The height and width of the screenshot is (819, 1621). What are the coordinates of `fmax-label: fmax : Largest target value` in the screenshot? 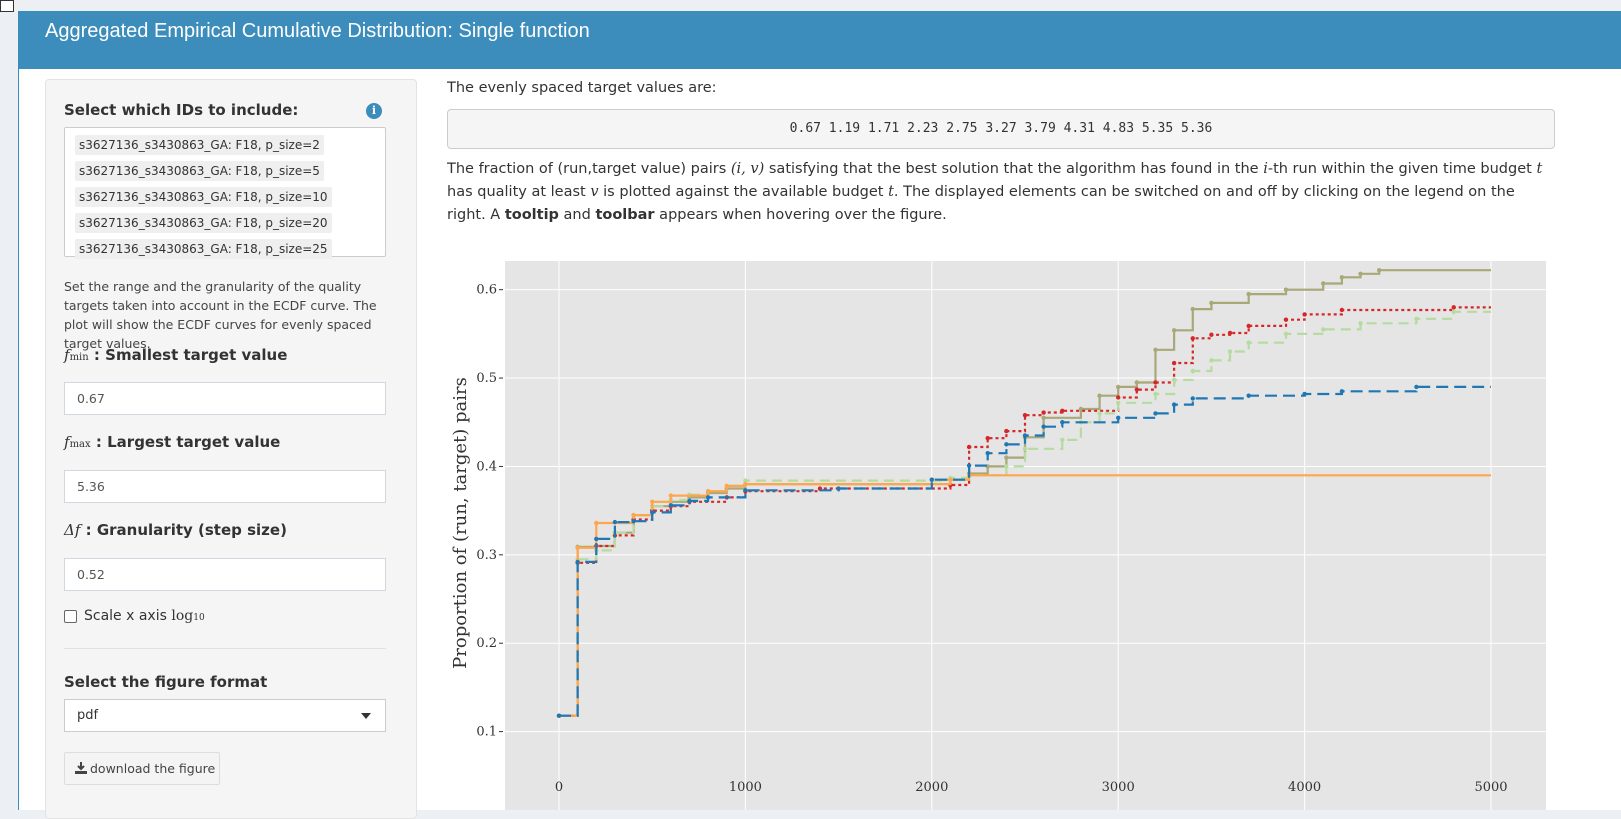 It's located at (172, 442).